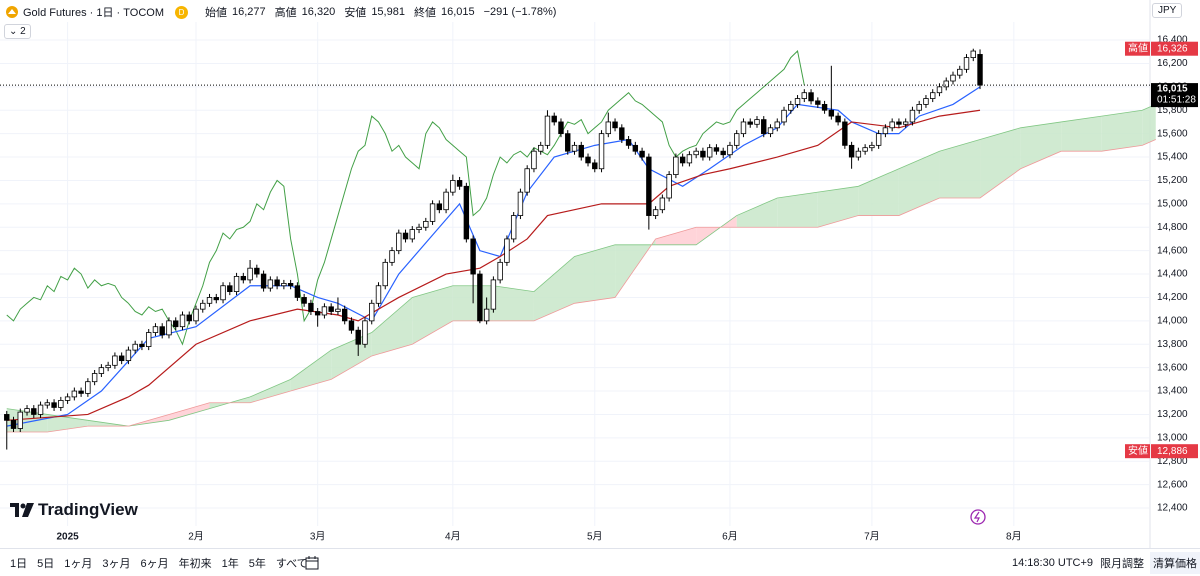  Describe the element at coordinates (1167, 10) in the screenshot. I see `currency: JPY` at that location.